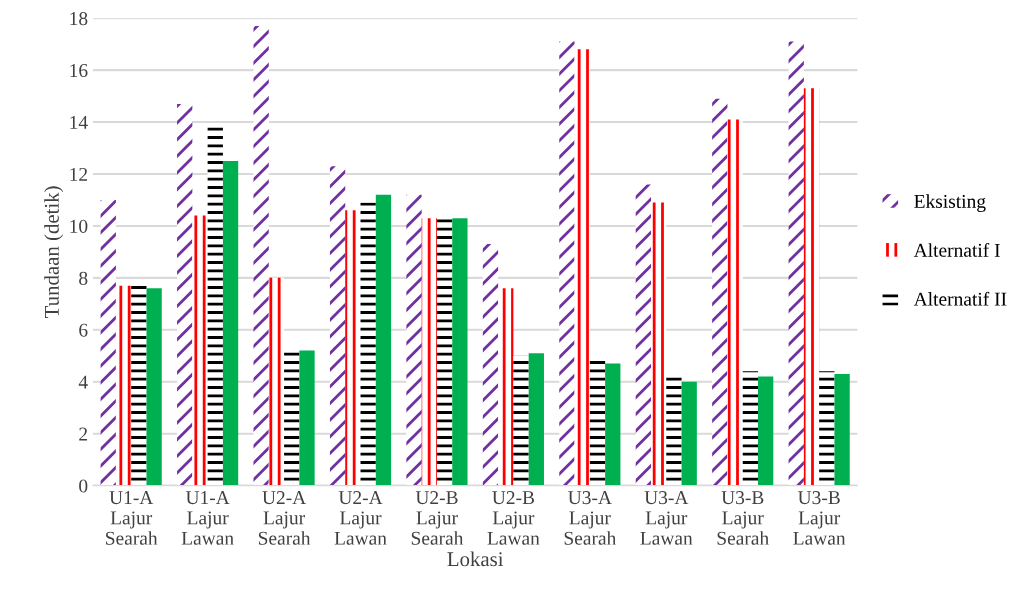  Describe the element at coordinates (956, 249) in the screenshot. I see `legend-label: Alternatif I` at that location.